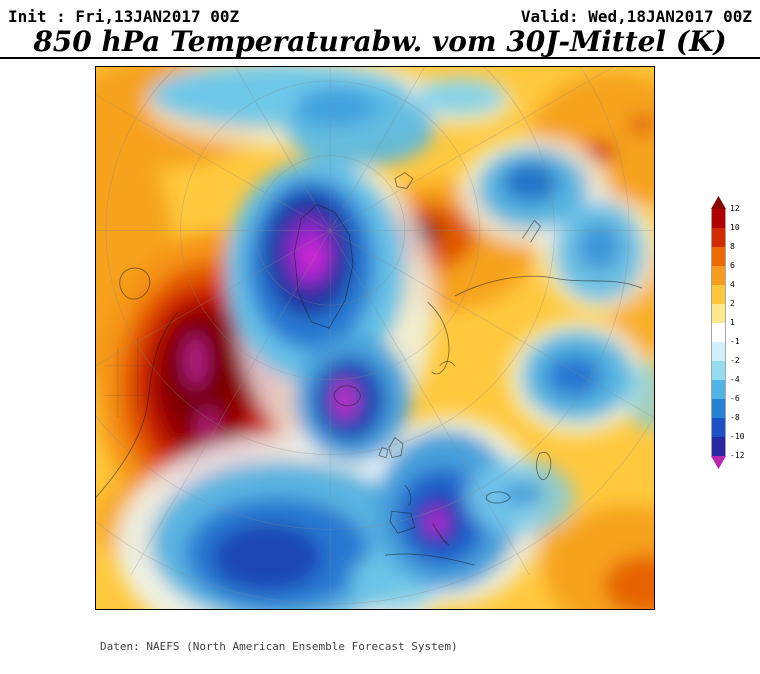 This screenshot has width=760, height=674. What do you see at coordinates (718, 462) in the screenshot?
I see `colorbar-cap-bottom` at bounding box center [718, 462].